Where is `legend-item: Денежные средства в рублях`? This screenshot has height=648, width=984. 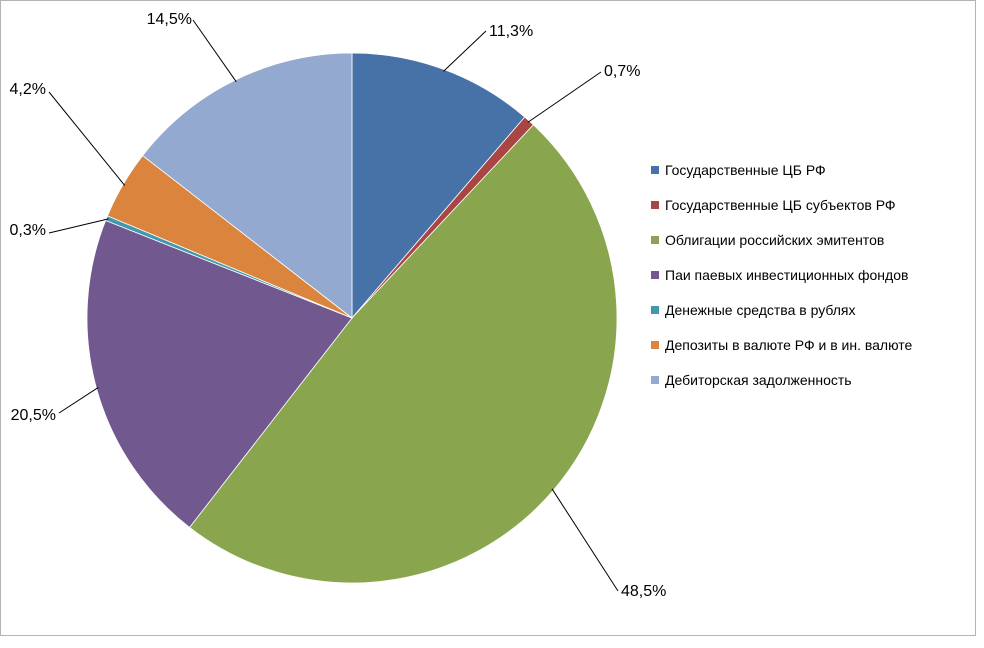 legend-item: Денежные средства в рублях is located at coordinates (811, 309).